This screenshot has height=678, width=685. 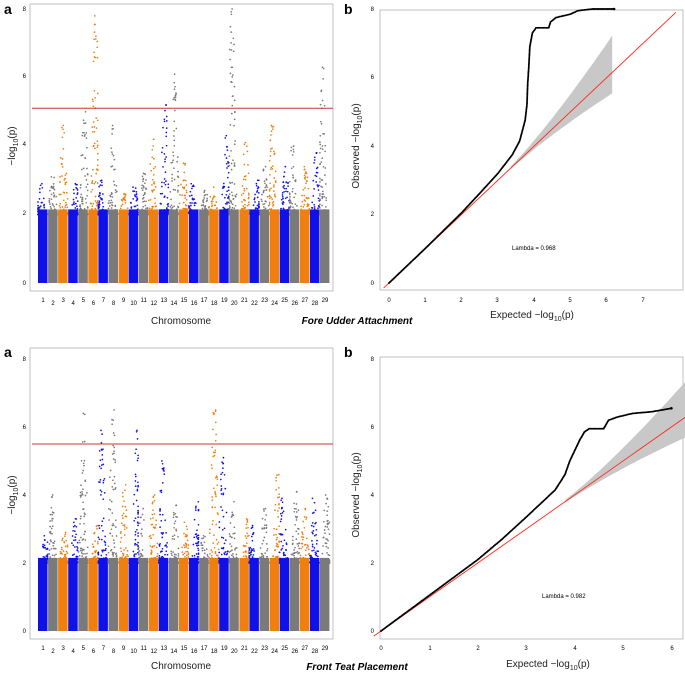 What do you see at coordinates (174, 304) in the screenshot?
I see `chromosome-tick-label: 14` at bounding box center [174, 304].